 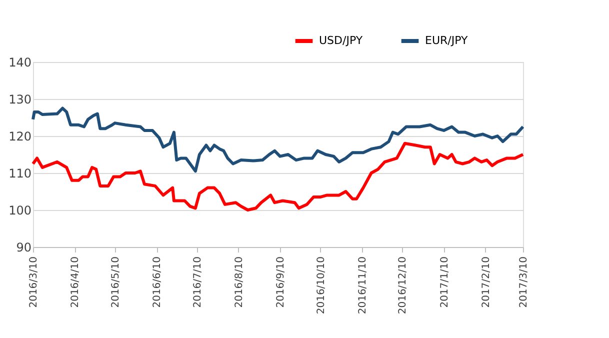 I want to click on x-tick-label: 2017/3/10, so click(x=524, y=282).